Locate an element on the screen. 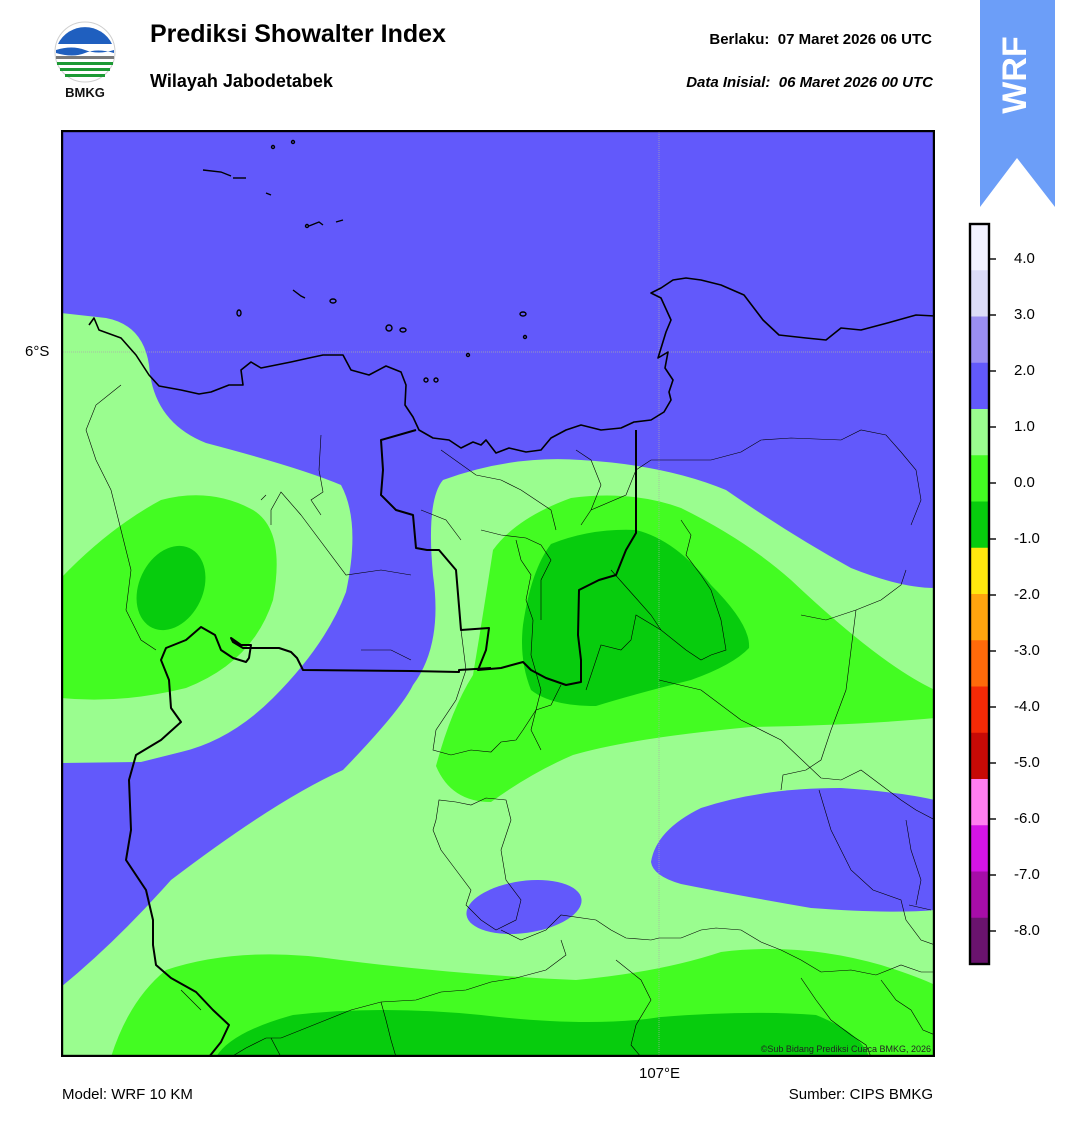 The height and width of the screenshot is (1128, 1068). field-west-dark-green is located at coordinates (171, 588).